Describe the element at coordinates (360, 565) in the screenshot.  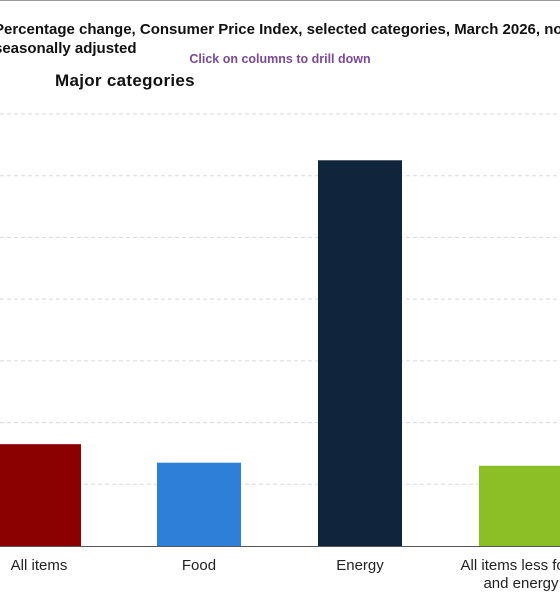
I see `x-tick-label: Energy` at that location.